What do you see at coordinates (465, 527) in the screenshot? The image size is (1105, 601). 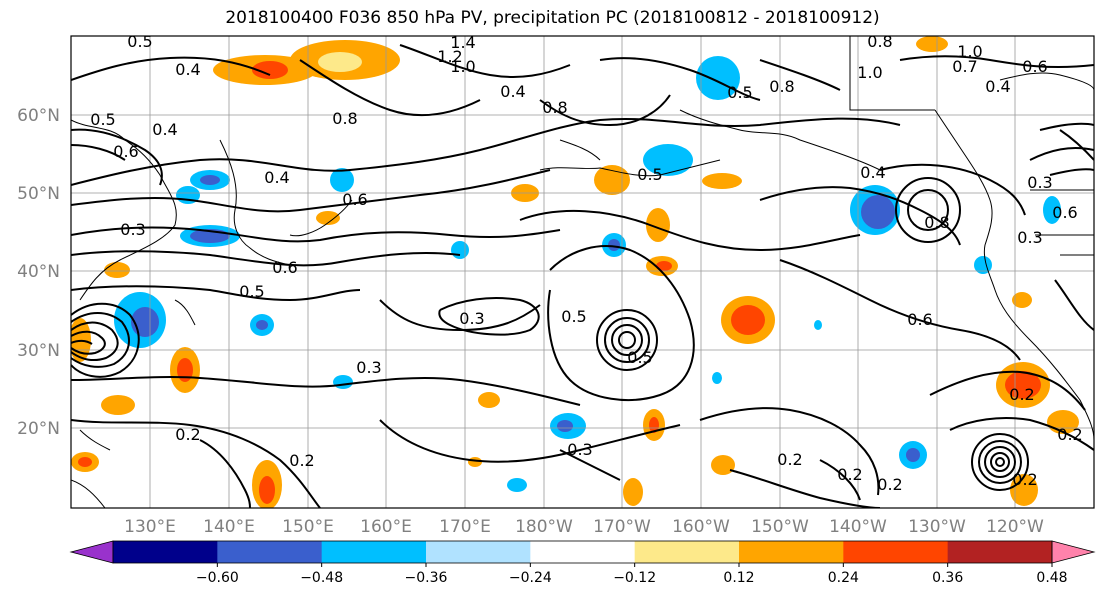 I see `lon-label-170e: 170°E` at bounding box center [465, 527].